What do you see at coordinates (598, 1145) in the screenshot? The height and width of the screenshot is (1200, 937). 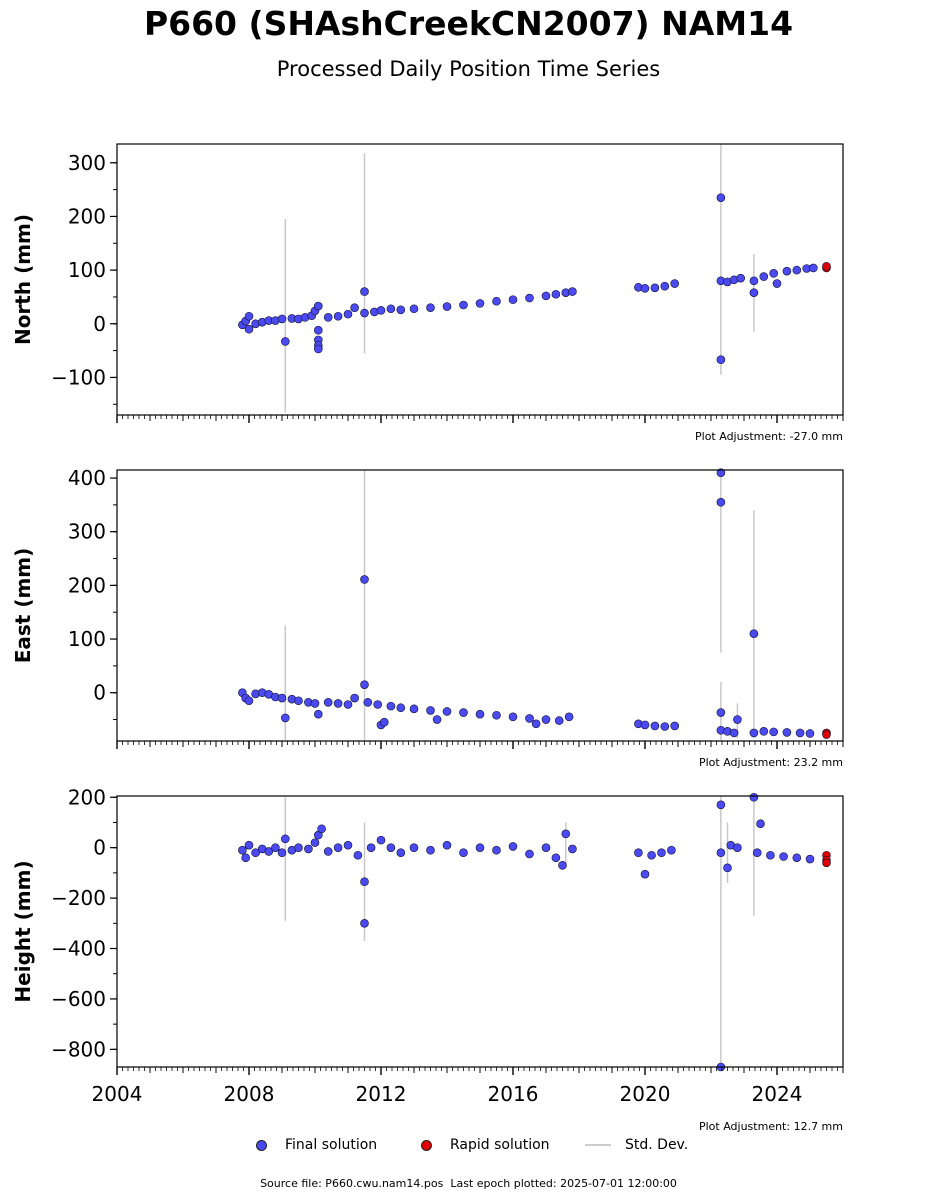 I see `std-dev-line-icon` at bounding box center [598, 1145].